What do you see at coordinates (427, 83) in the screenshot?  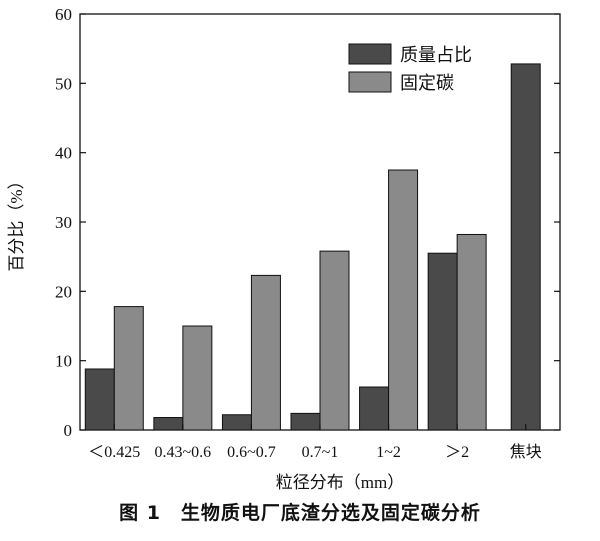 I see `legend-label: 固定碳` at bounding box center [427, 83].